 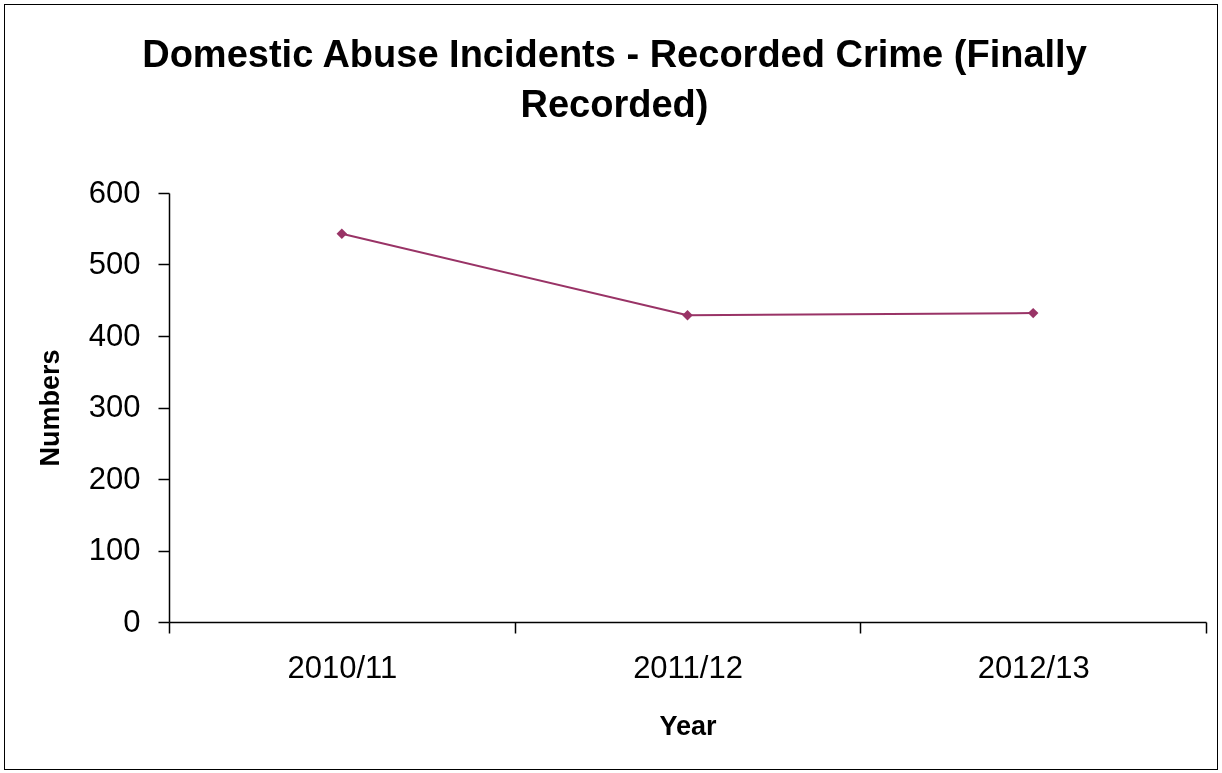 I want to click on y-tick-label: 300, so click(x=114, y=406).